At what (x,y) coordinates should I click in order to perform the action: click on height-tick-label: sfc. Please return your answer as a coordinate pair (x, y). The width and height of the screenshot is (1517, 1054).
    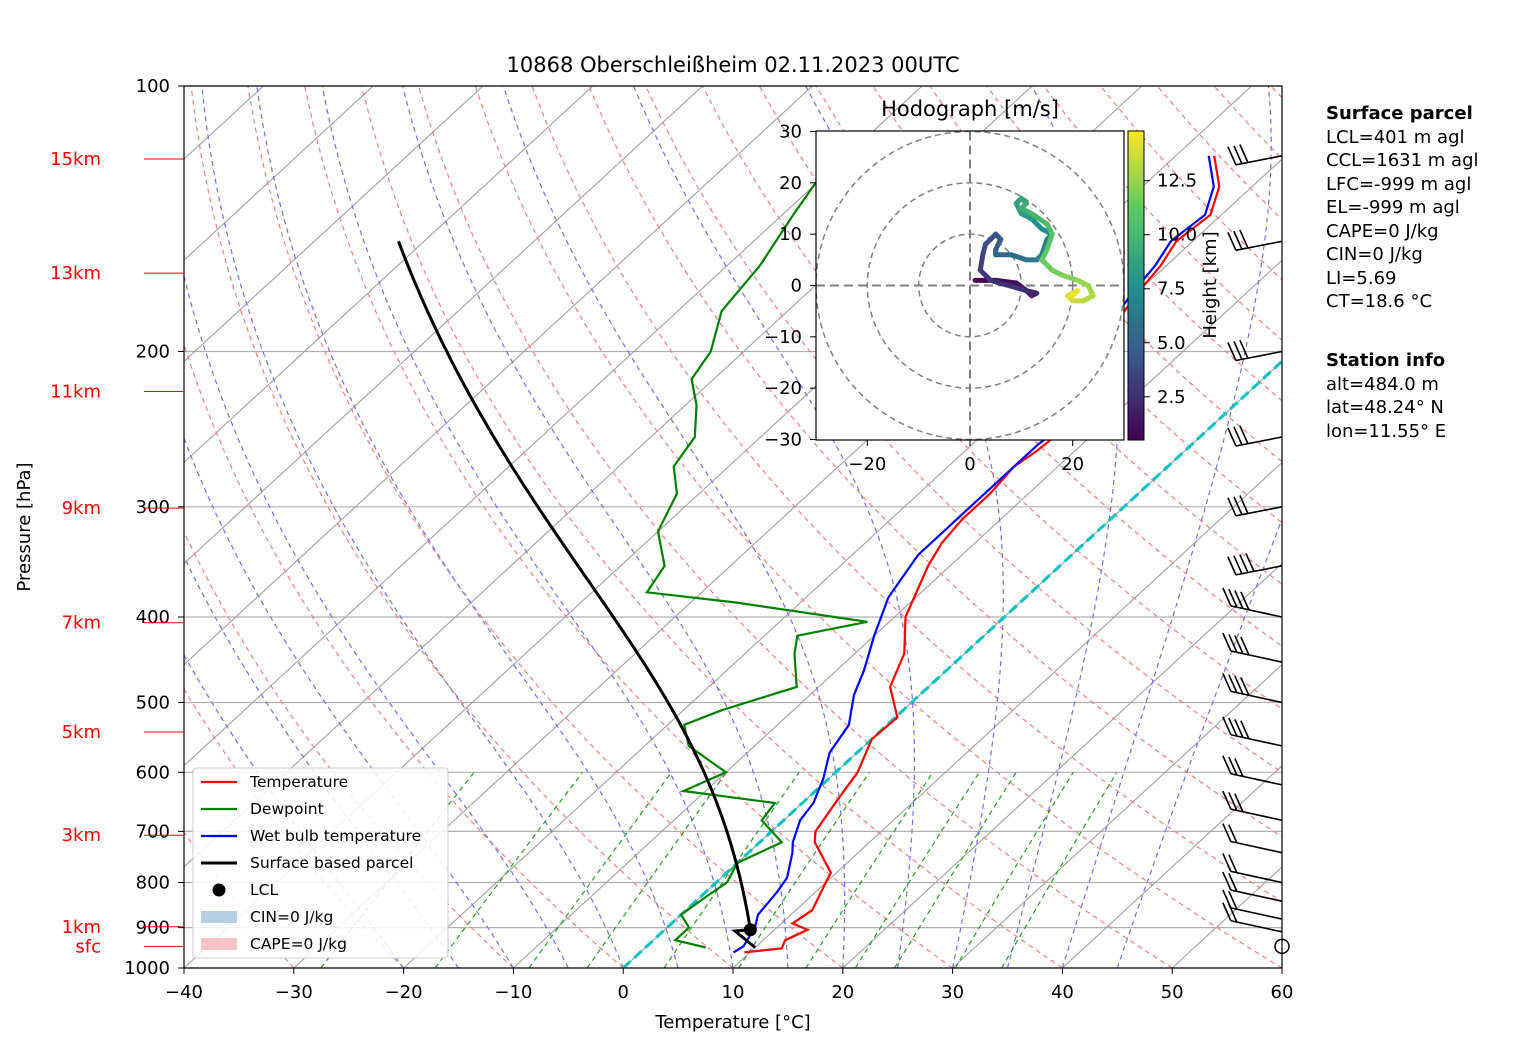
    Looking at the image, I should click on (88, 946).